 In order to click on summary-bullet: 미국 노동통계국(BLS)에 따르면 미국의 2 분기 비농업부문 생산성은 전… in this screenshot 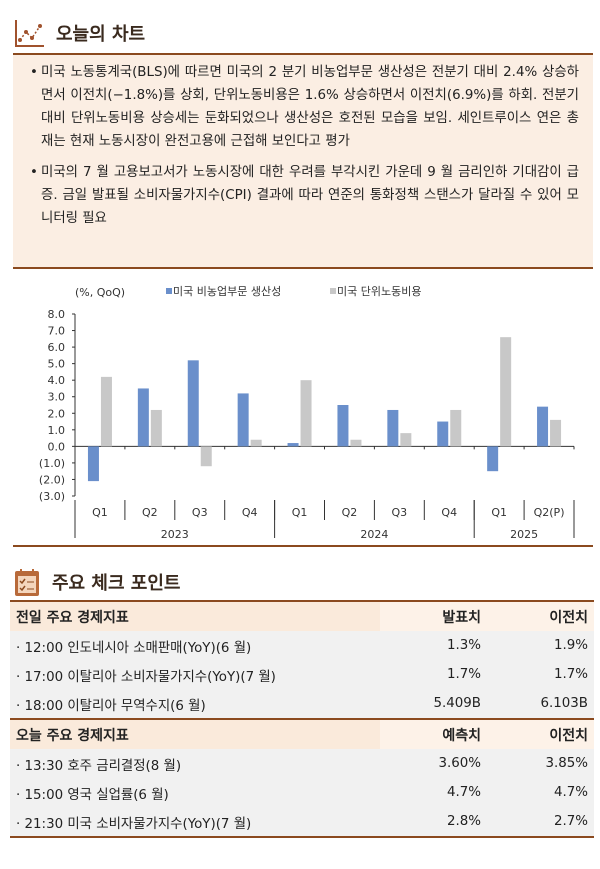, I will do `click(304, 107)`.